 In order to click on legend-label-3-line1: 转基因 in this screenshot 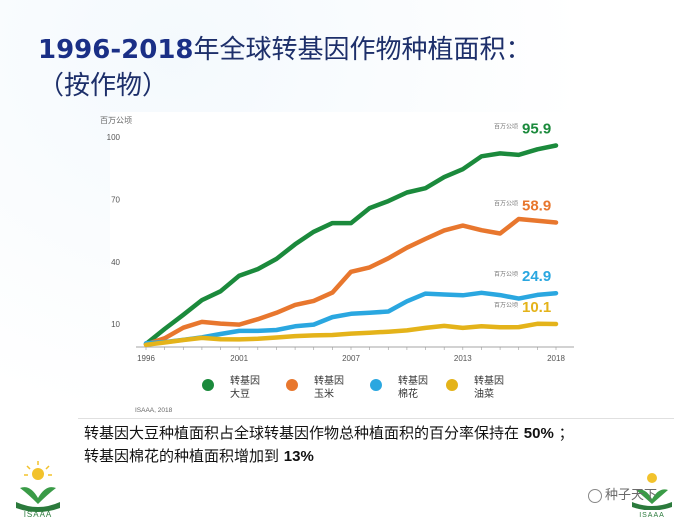, I will do `click(489, 380)`.